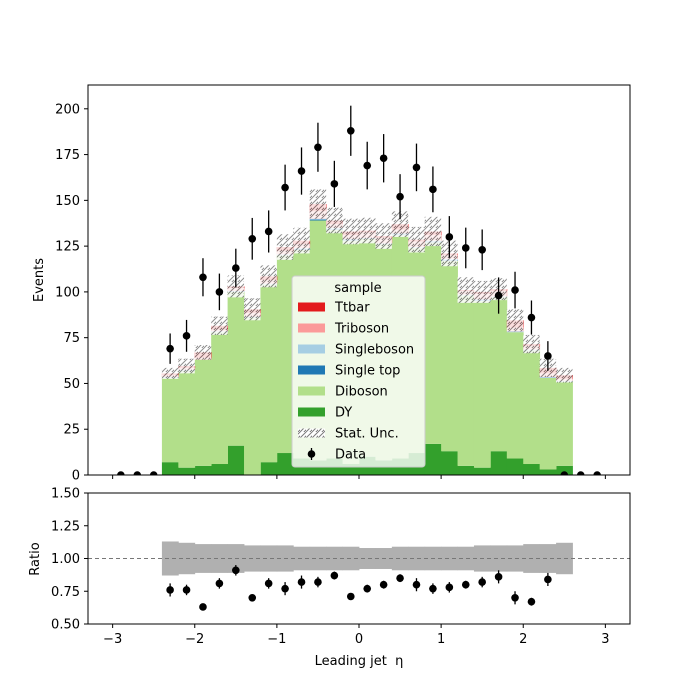 The width and height of the screenshot is (700, 700). What do you see at coordinates (367, 371) in the screenshot?
I see `legend-label: Single top` at bounding box center [367, 371].